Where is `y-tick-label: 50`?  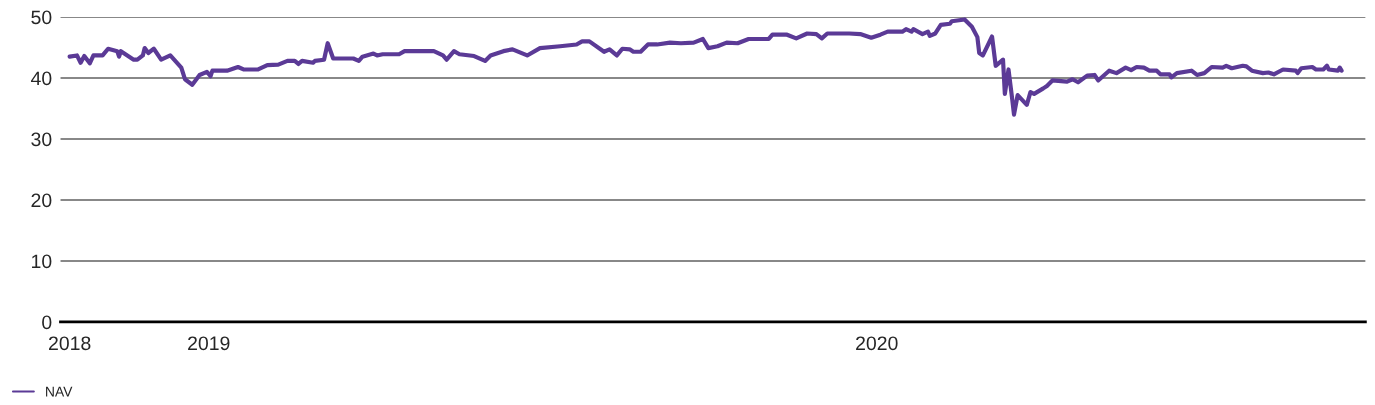
y-tick-label: 50 is located at coordinates (41, 17).